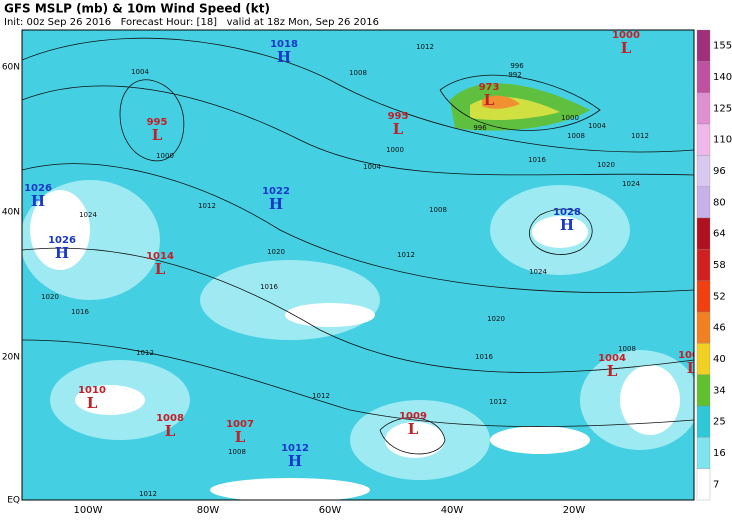 The image size is (732, 523). Describe the element at coordinates (719, 234) in the screenshot. I see `colorbar-label: 64` at that location.